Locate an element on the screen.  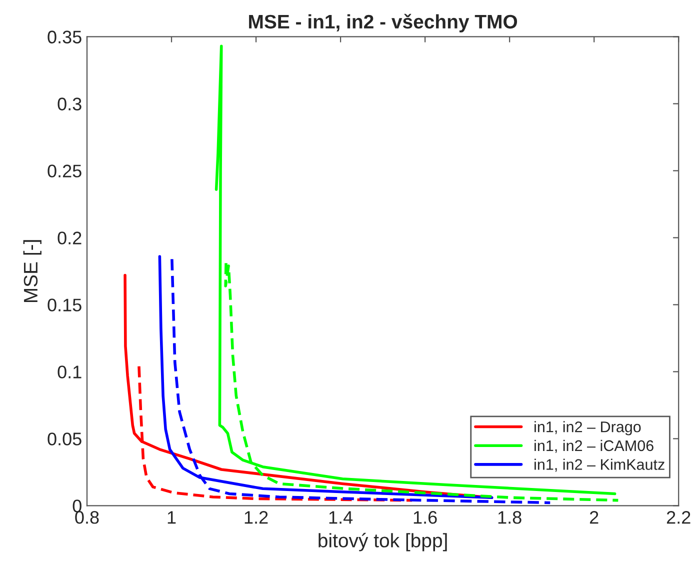
x-tick-label: 1.6 is located at coordinates (425, 517).